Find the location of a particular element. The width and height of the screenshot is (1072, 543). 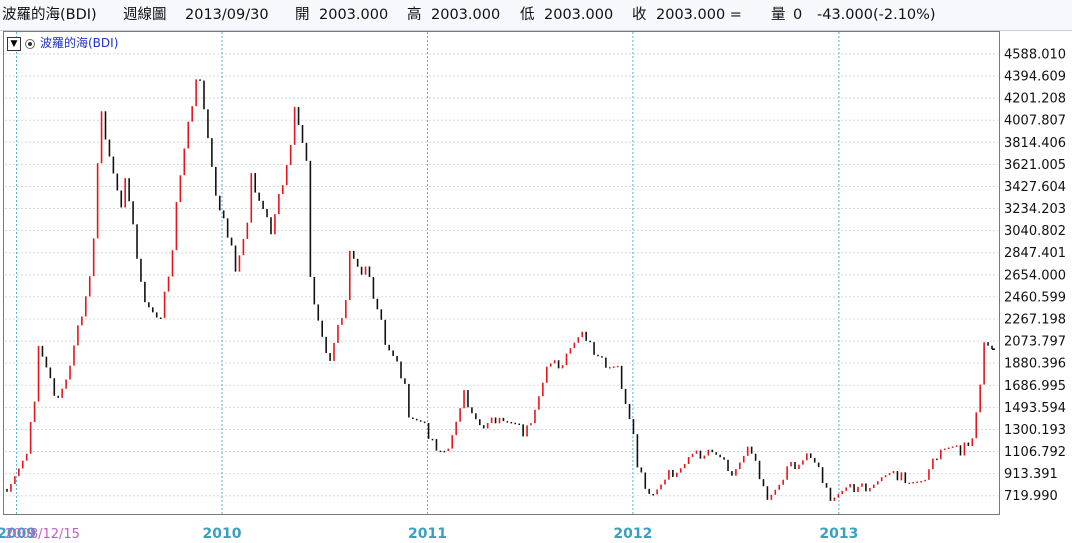

y-tick-label: 3427.604 is located at coordinates (1035, 187).